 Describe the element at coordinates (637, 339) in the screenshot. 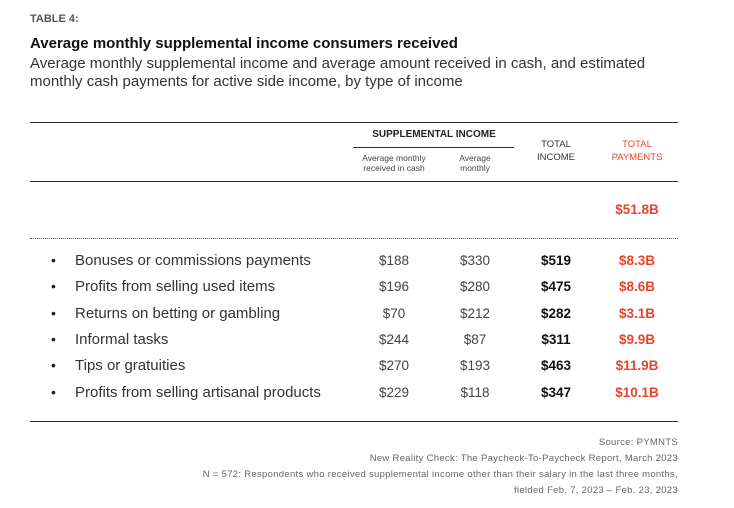

I see `cell: $9.9B` at that location.